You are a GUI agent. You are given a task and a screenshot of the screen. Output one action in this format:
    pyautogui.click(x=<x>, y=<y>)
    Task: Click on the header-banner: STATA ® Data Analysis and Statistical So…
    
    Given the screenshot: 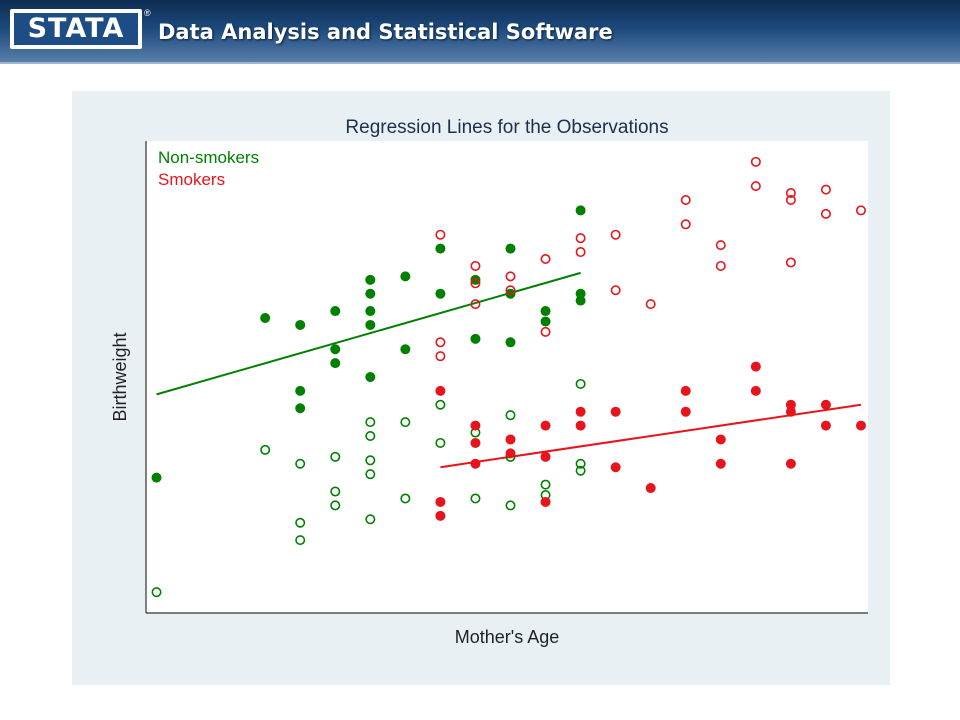 What is the action you would take?
    pyautogui.click(x=480, y=32)
    